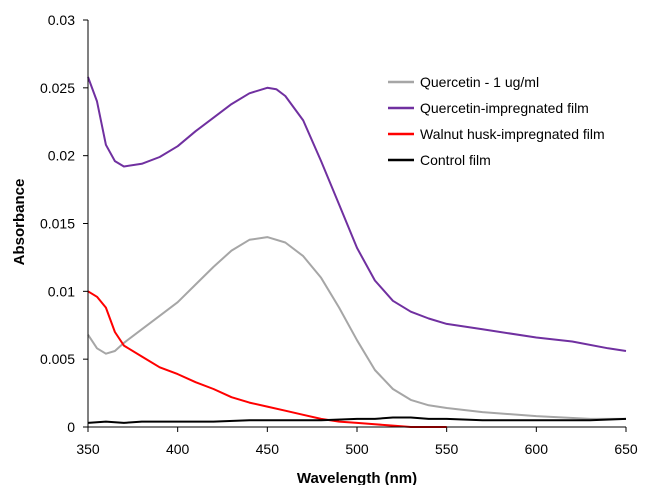 This screenshot has width=649, height=485. I want to click on y-tick-label: 0, so click(71, 427).